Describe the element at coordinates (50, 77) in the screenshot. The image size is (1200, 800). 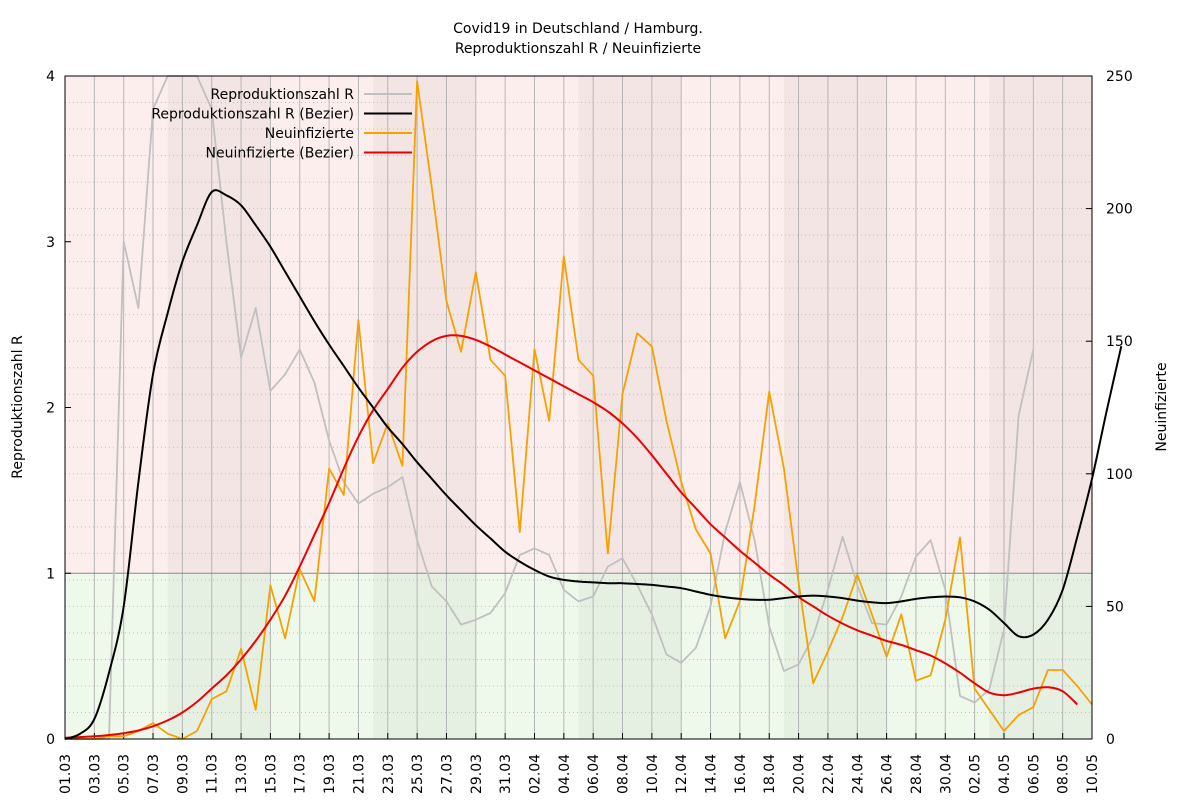
I see `y-left-tick-label: 4` at that location.